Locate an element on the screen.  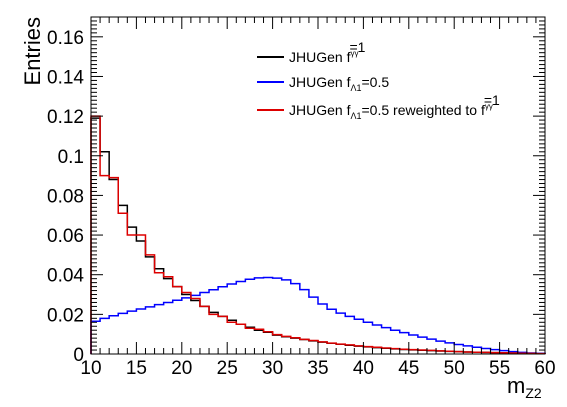
y-tick-label: 0.04 is located at coordinates (65, 276).